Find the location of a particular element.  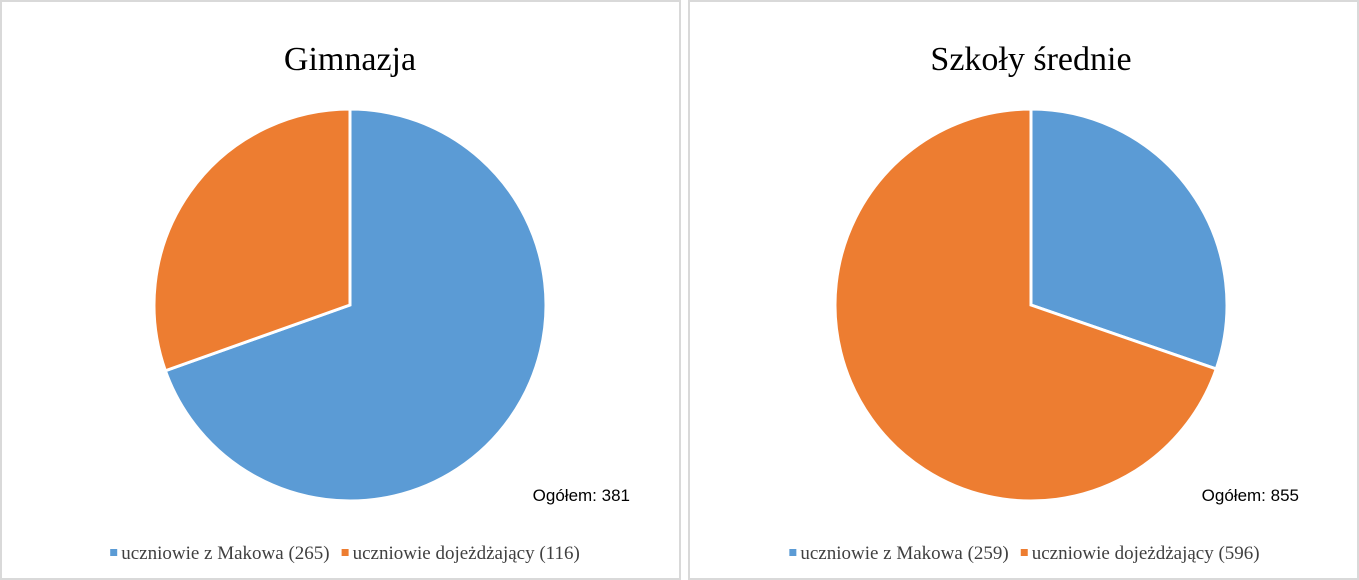

legend-label: uczniowie z Makowa (265) is located at coordinates (225, 553).